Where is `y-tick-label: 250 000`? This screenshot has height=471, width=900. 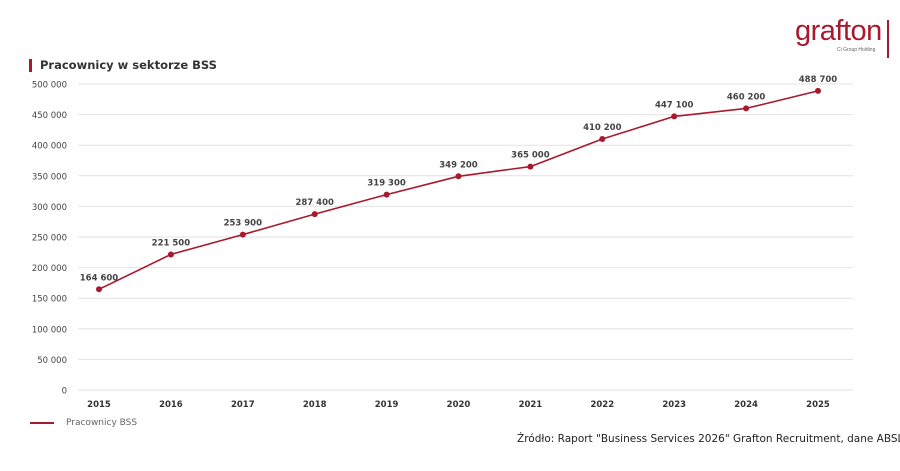
y-tick-label: 250 000 is located at coordinates (49, 239).